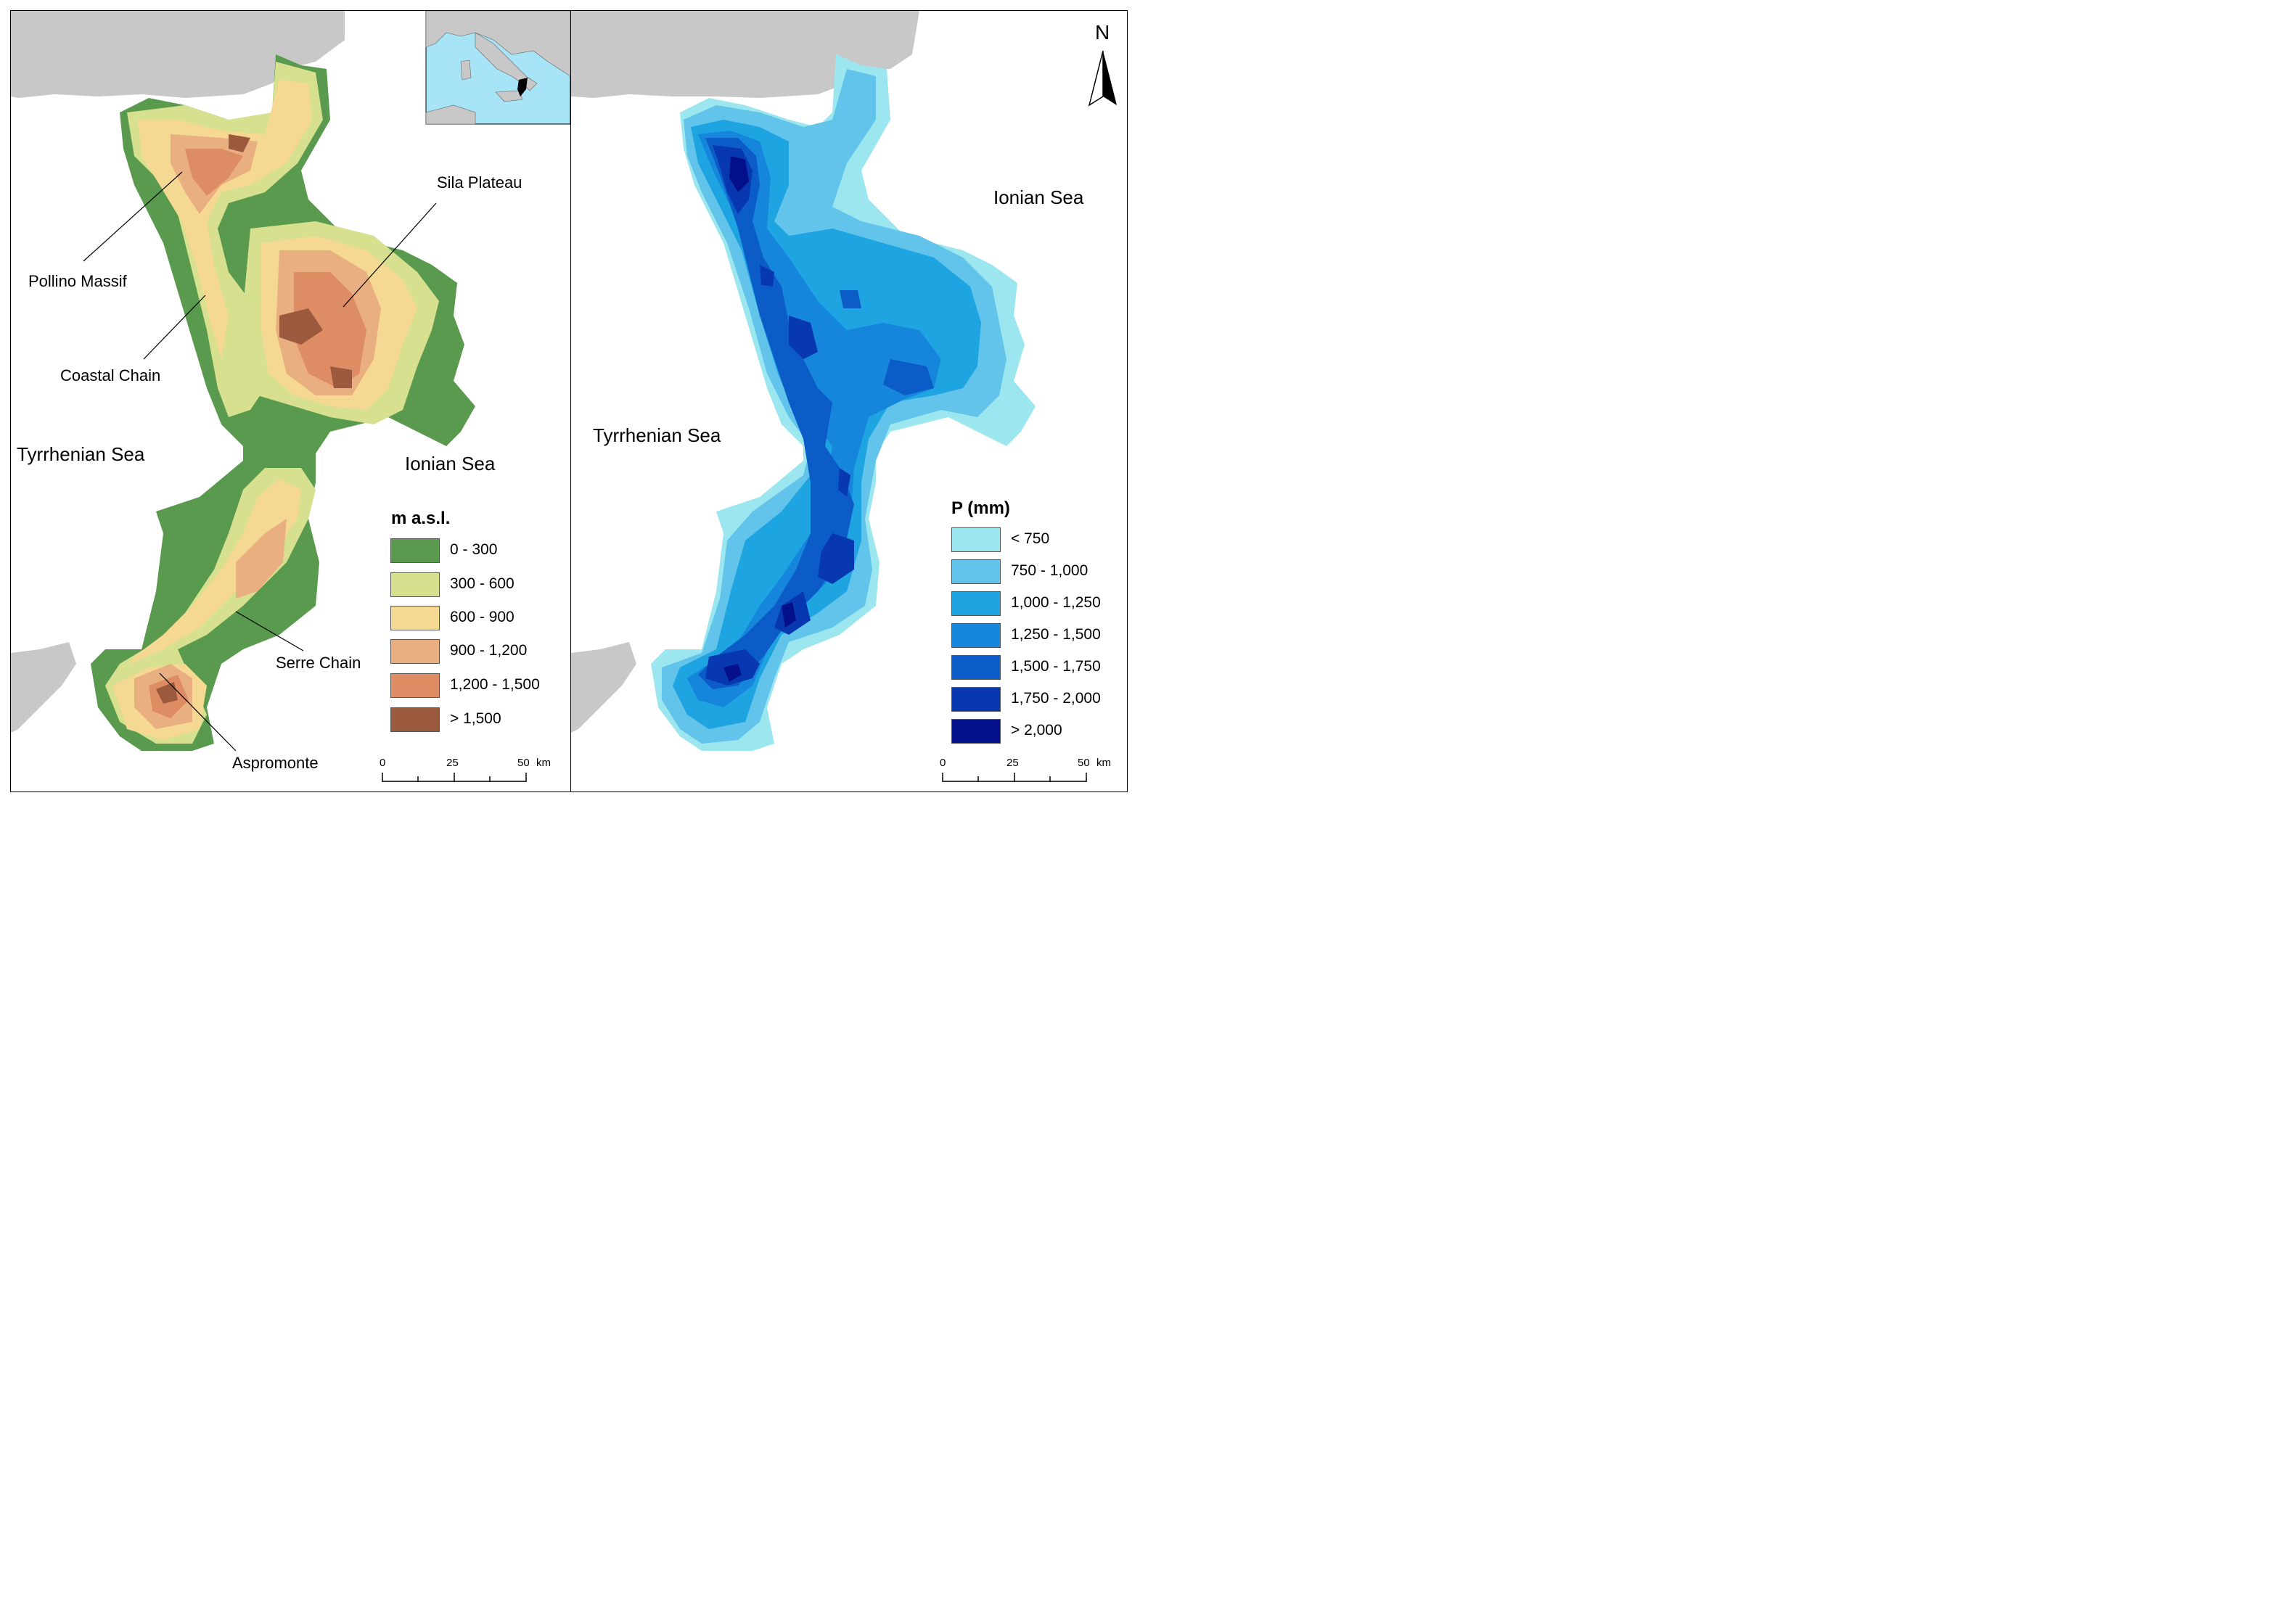  What do you see at coordinates (133, 217) in the screenshot?
I see `leader-pollino` at bounding box center [133, 217].